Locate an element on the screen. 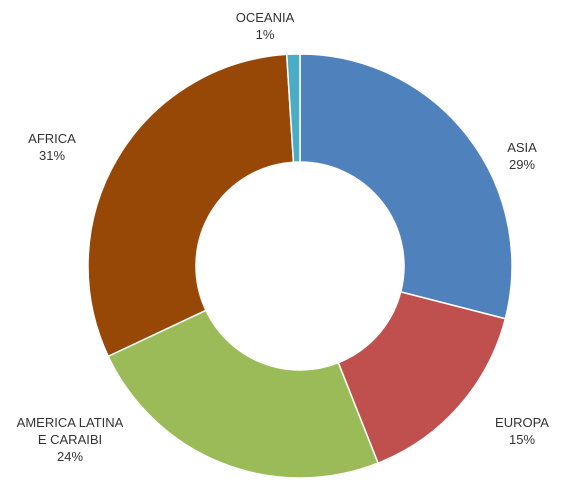  data-label-africa: AFRICA 31% is located at coordinates (52, 147).